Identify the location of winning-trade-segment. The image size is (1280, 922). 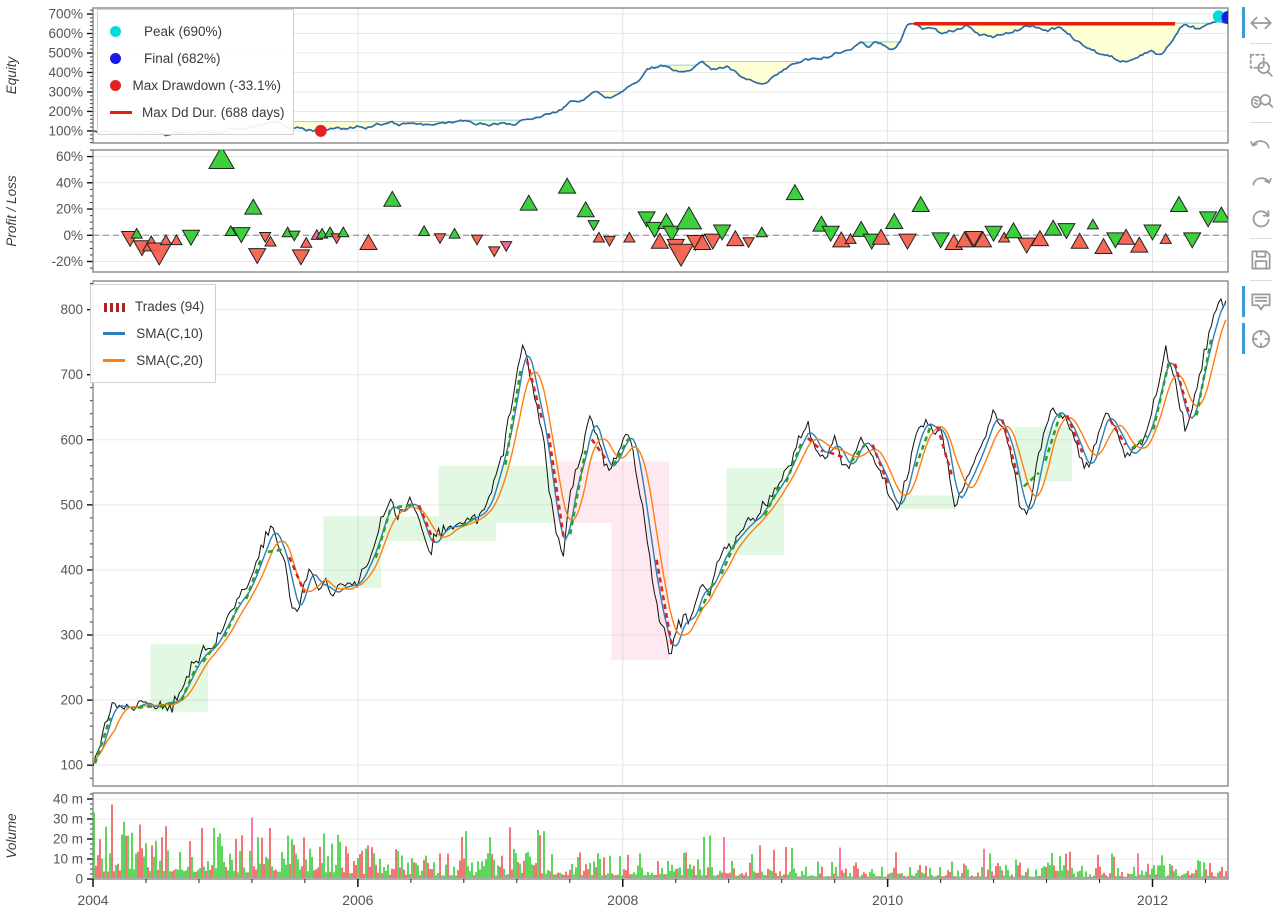
(793, 462).